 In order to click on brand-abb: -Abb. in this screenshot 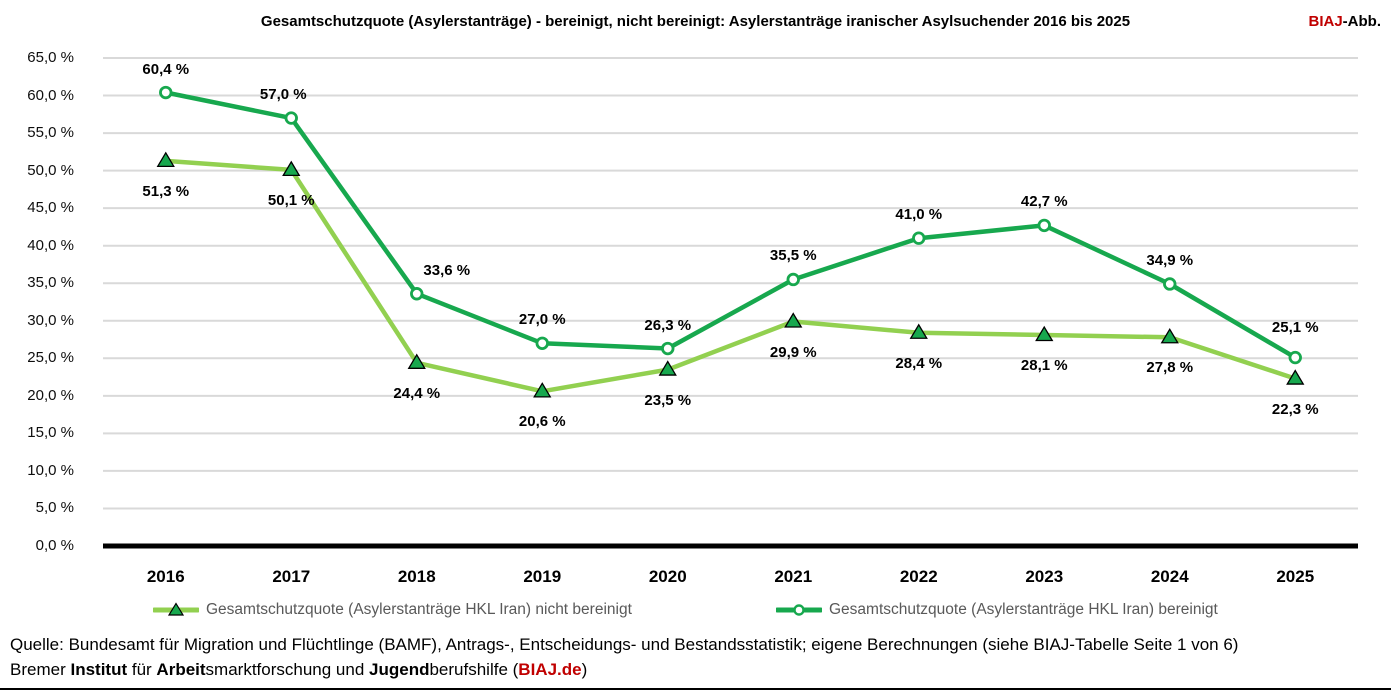, I will do `click(1361, 21)`.